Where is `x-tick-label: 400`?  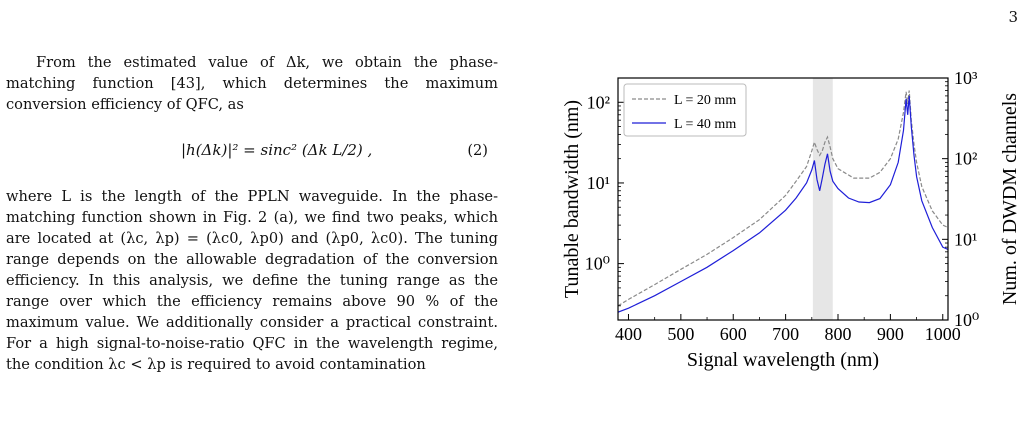 x-tick-label: 400 is located at coordinates (628, 334).